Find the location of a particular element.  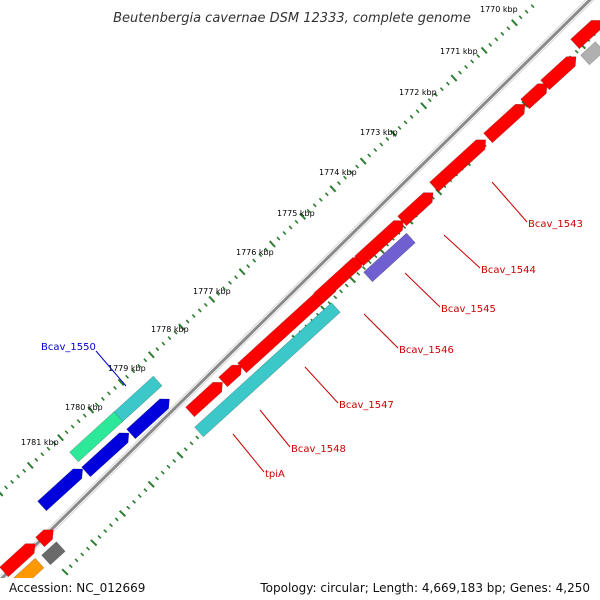

gene-label: Bcav_1548 is located at coordinates (318, 449).